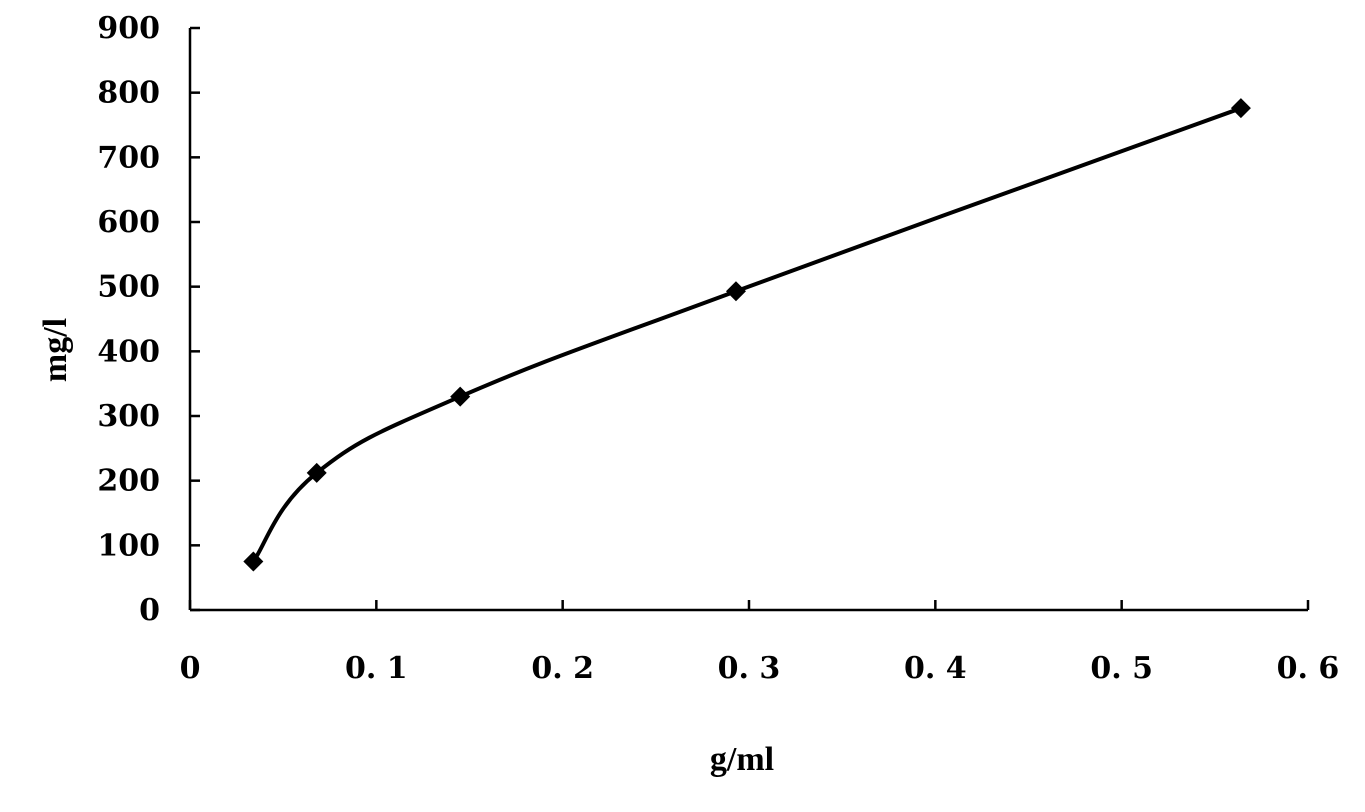 The height and width of the screenshot is (812, 1365). Describe the element at coordinates (190, 668) in the screenshot. I see `x-tick-label: 0` at that location.